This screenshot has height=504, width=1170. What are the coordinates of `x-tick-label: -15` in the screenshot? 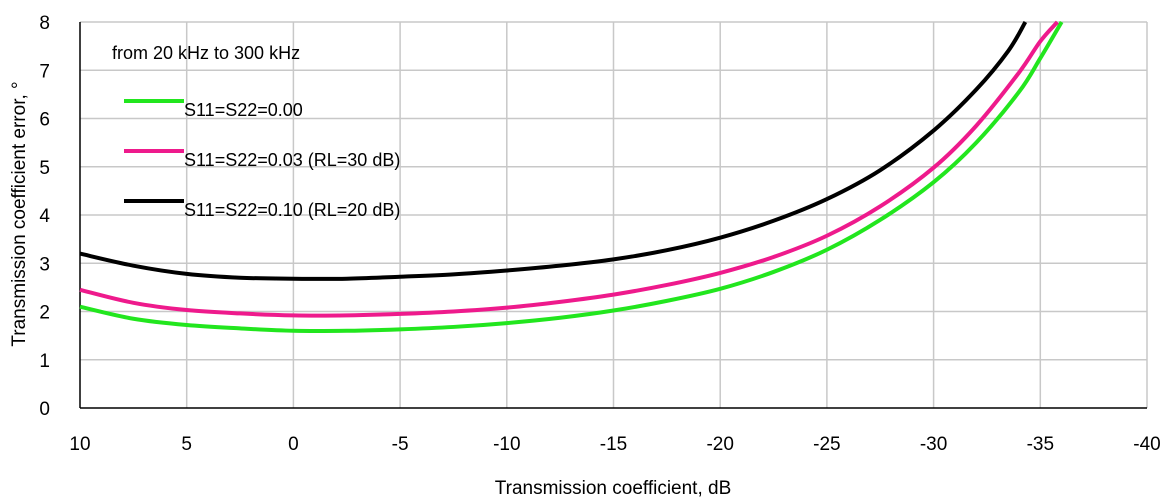 It's located at (613, 444).